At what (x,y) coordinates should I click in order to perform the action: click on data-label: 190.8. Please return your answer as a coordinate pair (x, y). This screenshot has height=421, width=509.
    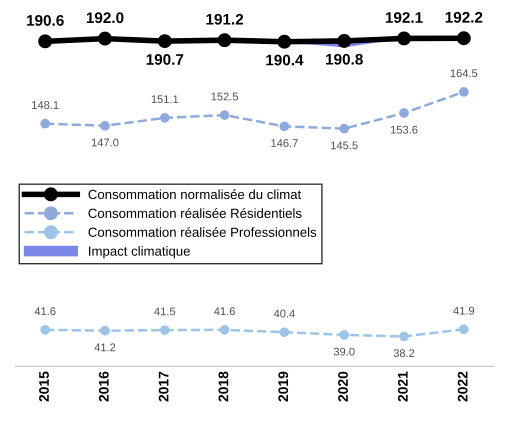
    Looking at the image, I should click on (344, 59).